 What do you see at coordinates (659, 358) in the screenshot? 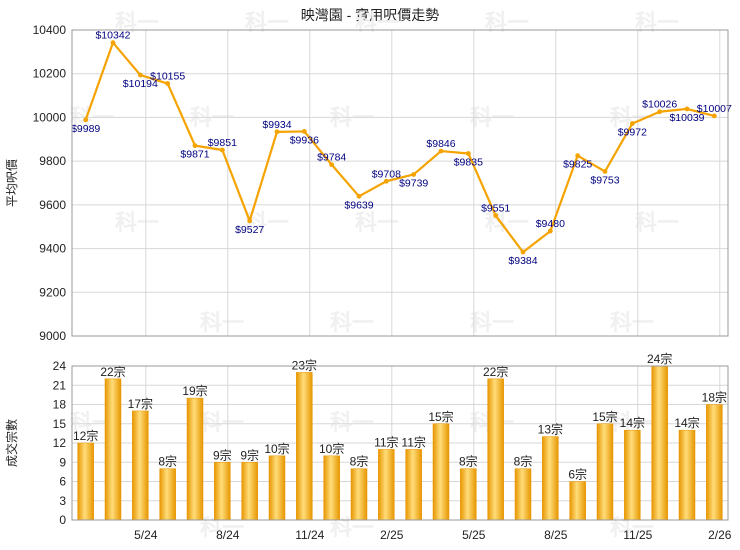
I see `bar-data-label: 24宗` at bounding box center [659, 358].